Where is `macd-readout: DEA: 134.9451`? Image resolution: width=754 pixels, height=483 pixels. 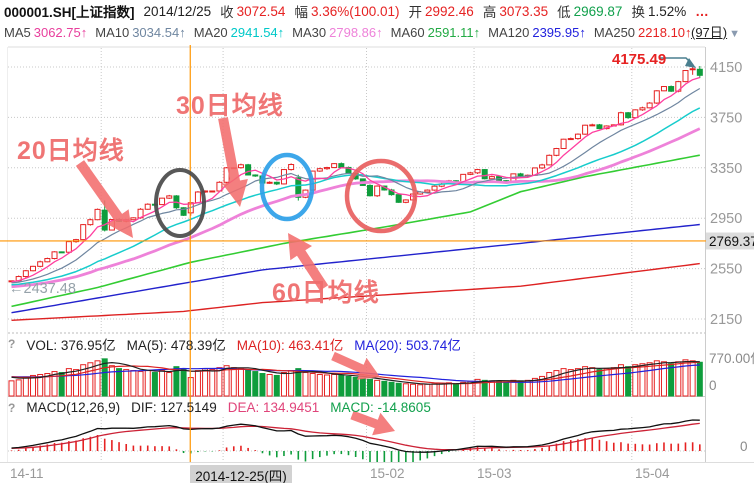
macd-readout: DEA: 134.9451 is located at coordinates (273, 407).